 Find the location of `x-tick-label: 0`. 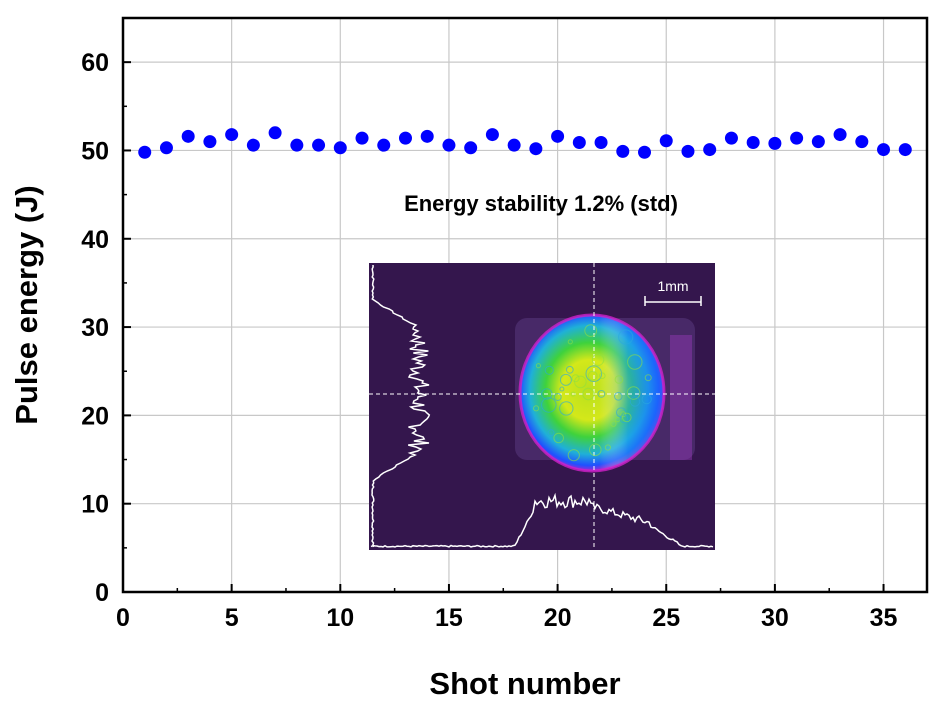

x-tick-label: 0 is located at coordinates (123, 618).